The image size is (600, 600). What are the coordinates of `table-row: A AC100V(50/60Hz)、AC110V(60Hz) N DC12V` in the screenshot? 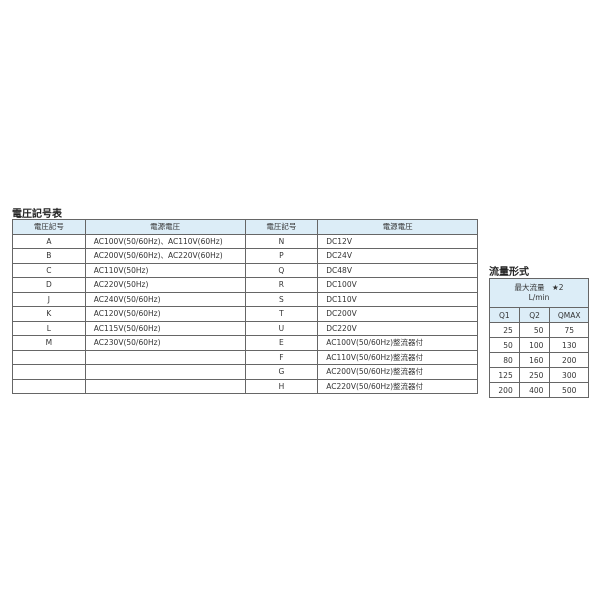 It's located at (245, 241).